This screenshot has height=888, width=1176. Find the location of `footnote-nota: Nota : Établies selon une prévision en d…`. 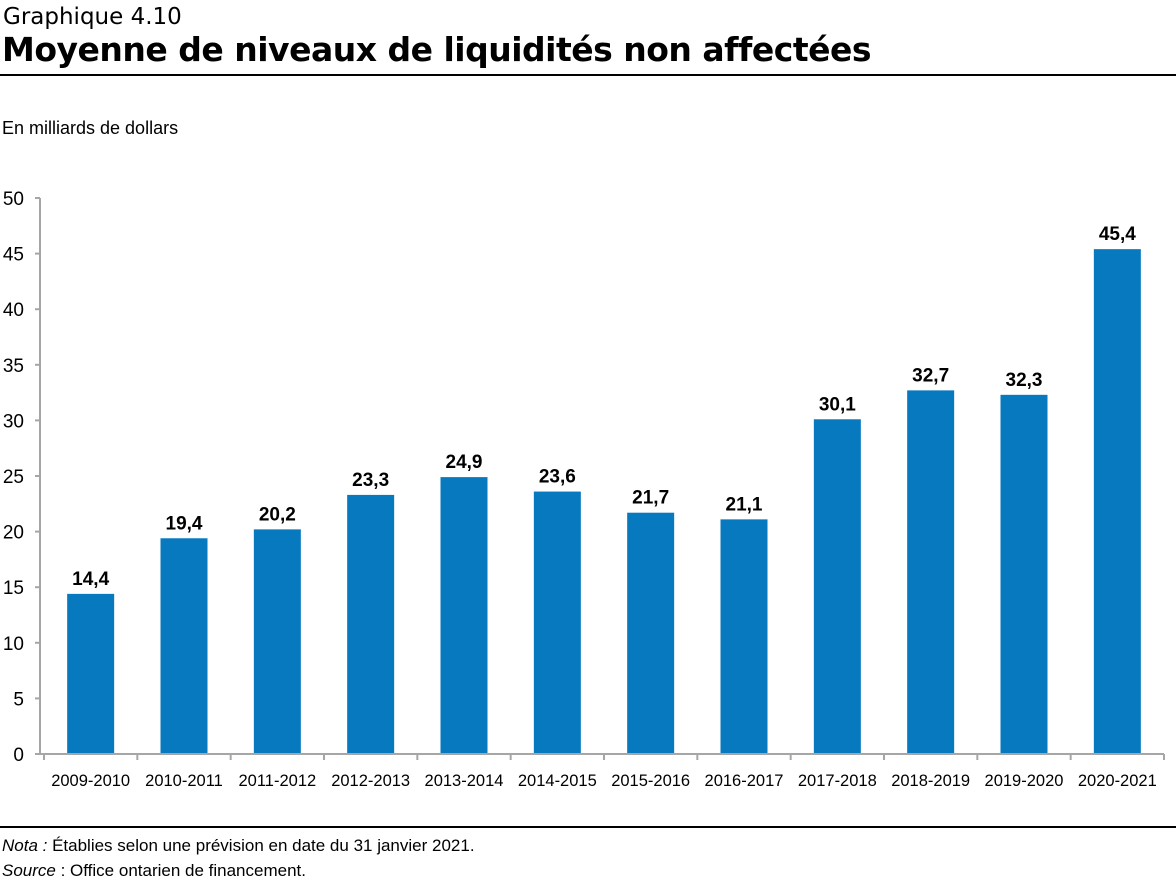

footnote-nota: Nota : Établies selon une prévision en d… is located at coordinates (238, 846).